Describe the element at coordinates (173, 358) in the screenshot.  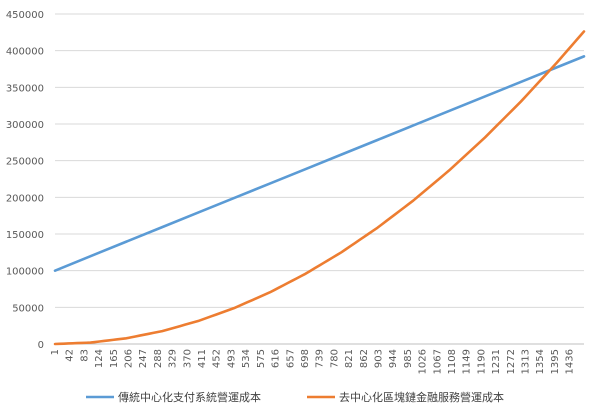
I see `x-tick-label: 329` at that location.